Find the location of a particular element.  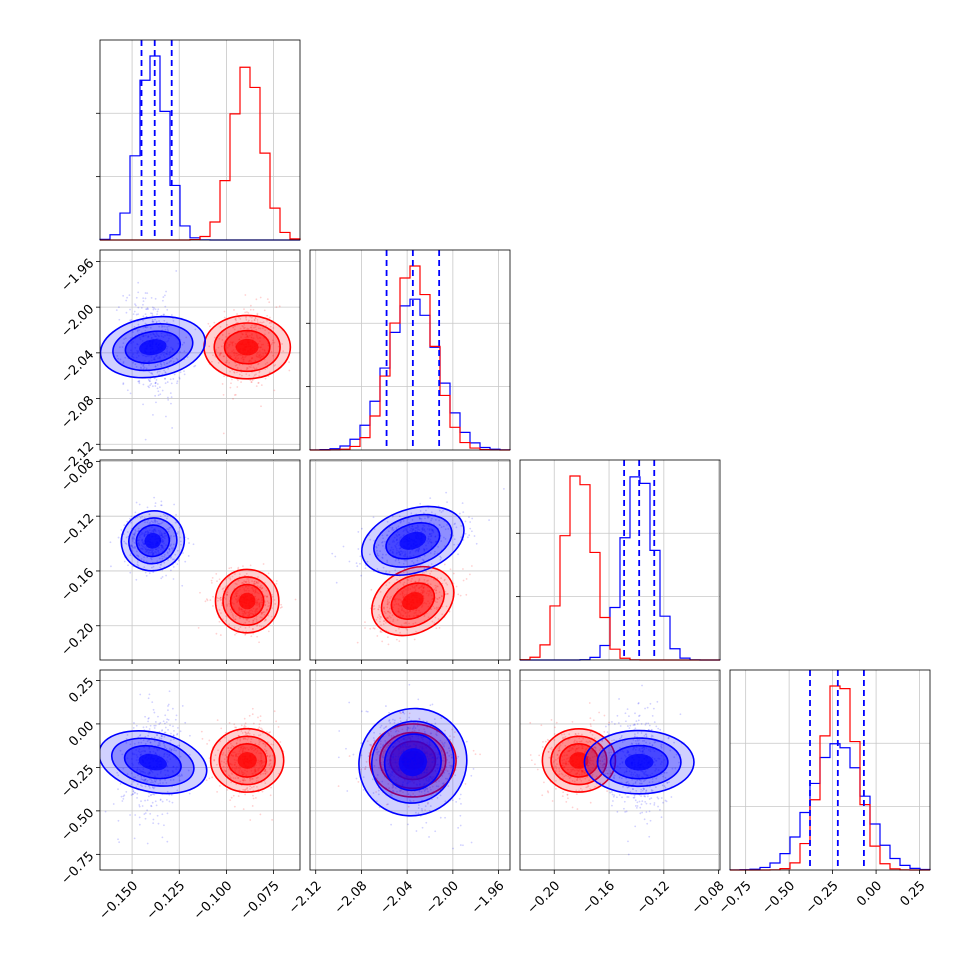

panel-frame is located at coordinates (620, 560).